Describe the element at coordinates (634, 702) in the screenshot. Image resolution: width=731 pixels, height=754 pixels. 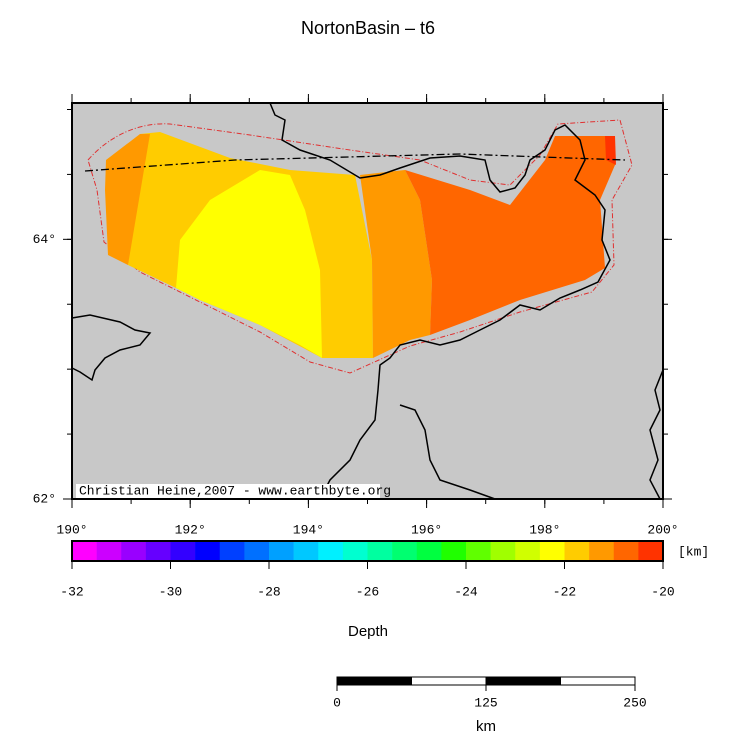
I see `scale-tick-label: 250` at that location.